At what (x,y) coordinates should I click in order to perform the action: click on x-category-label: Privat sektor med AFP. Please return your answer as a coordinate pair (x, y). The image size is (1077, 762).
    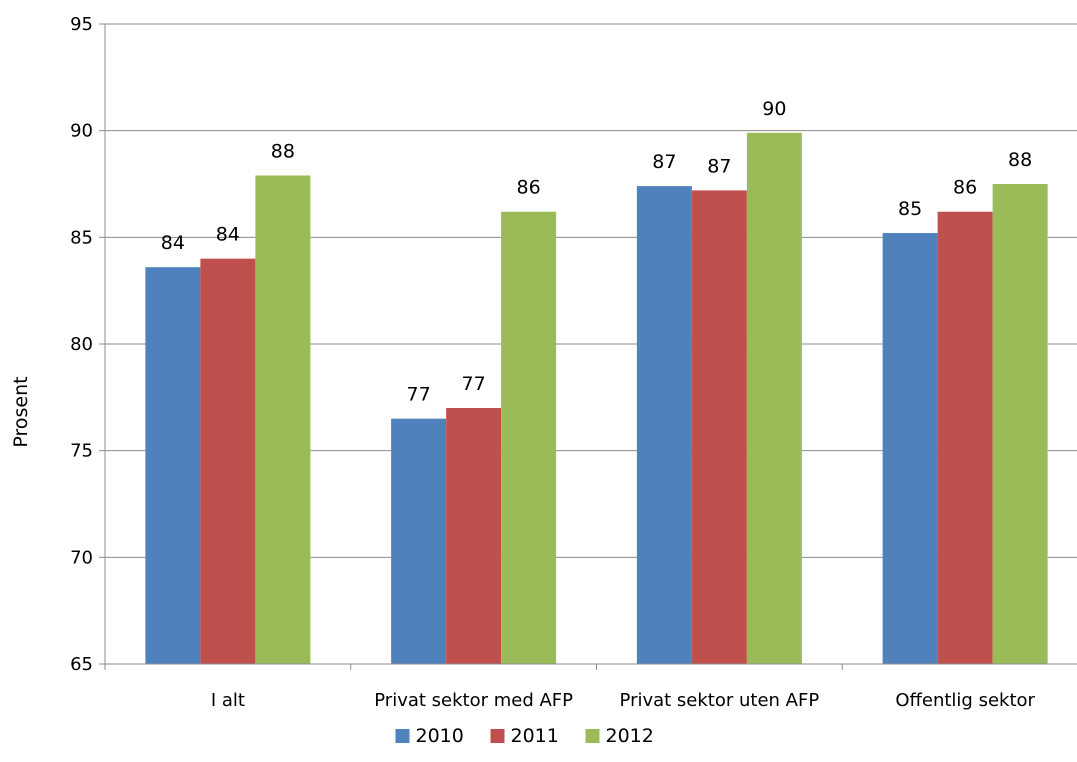
    Looking at the image, I should click on (473, 700).